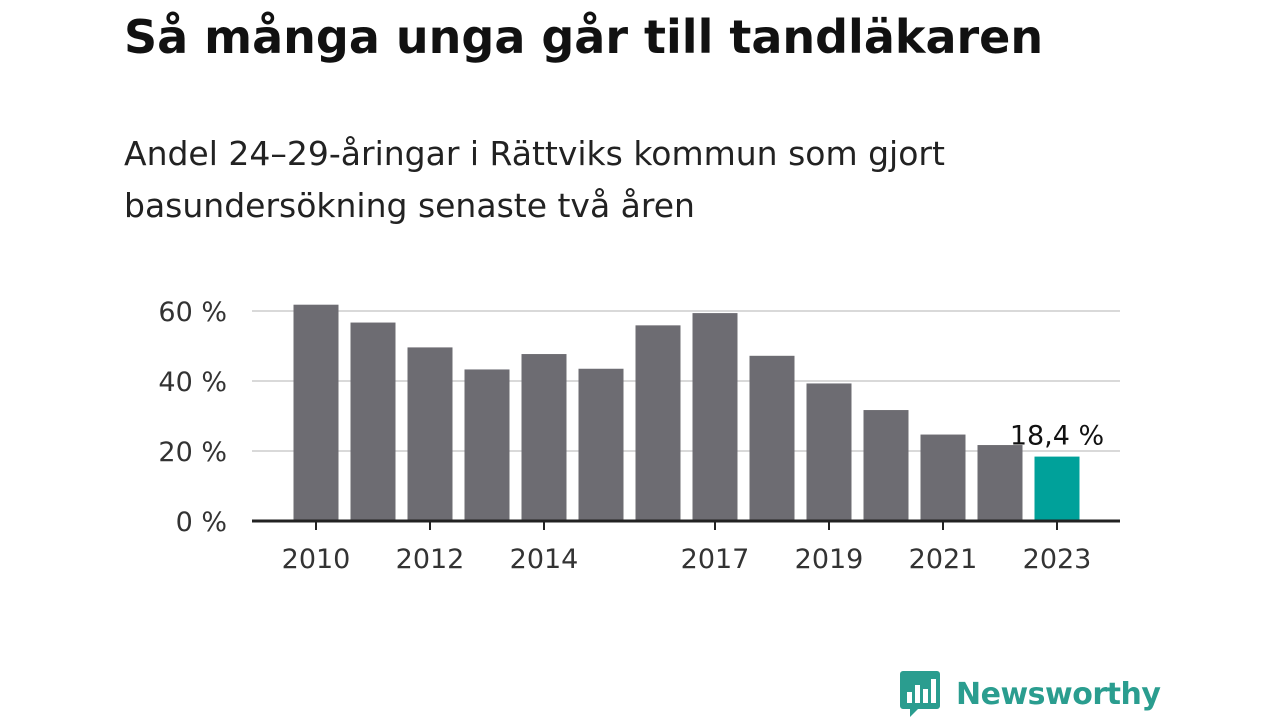  I want to click on bar-2016, so click(658, 423).